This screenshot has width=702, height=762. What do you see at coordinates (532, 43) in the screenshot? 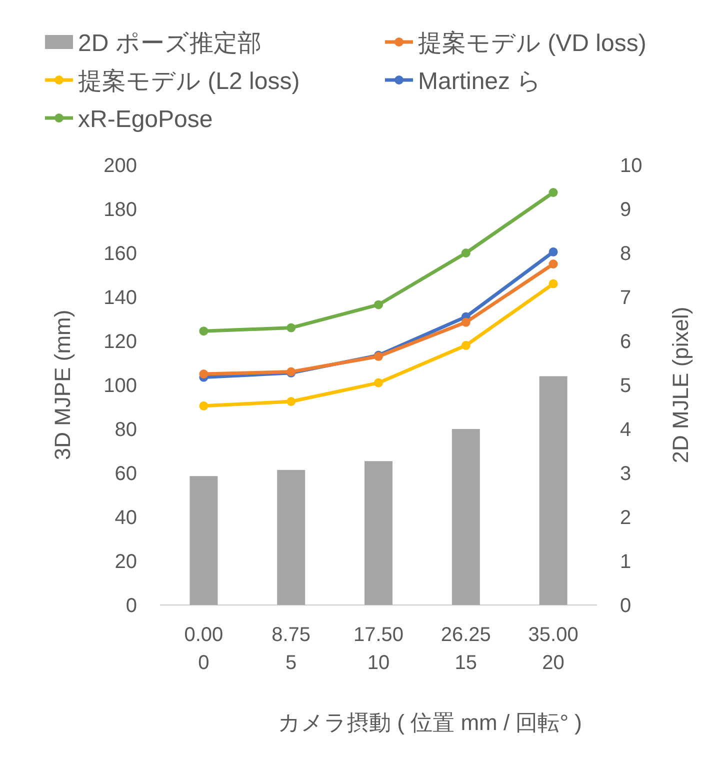
I see `legend-label: 提案モデル (VD loss)` at bounding box center [532, 43].